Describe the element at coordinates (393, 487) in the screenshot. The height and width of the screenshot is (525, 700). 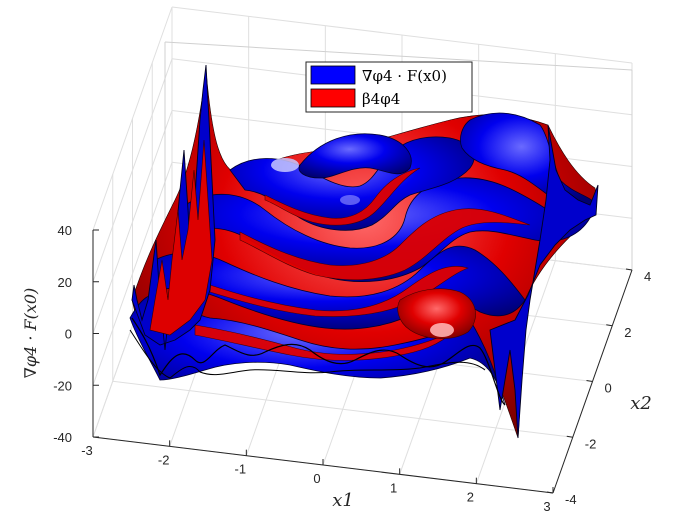
I see `x-tick-label: 1` at that location.